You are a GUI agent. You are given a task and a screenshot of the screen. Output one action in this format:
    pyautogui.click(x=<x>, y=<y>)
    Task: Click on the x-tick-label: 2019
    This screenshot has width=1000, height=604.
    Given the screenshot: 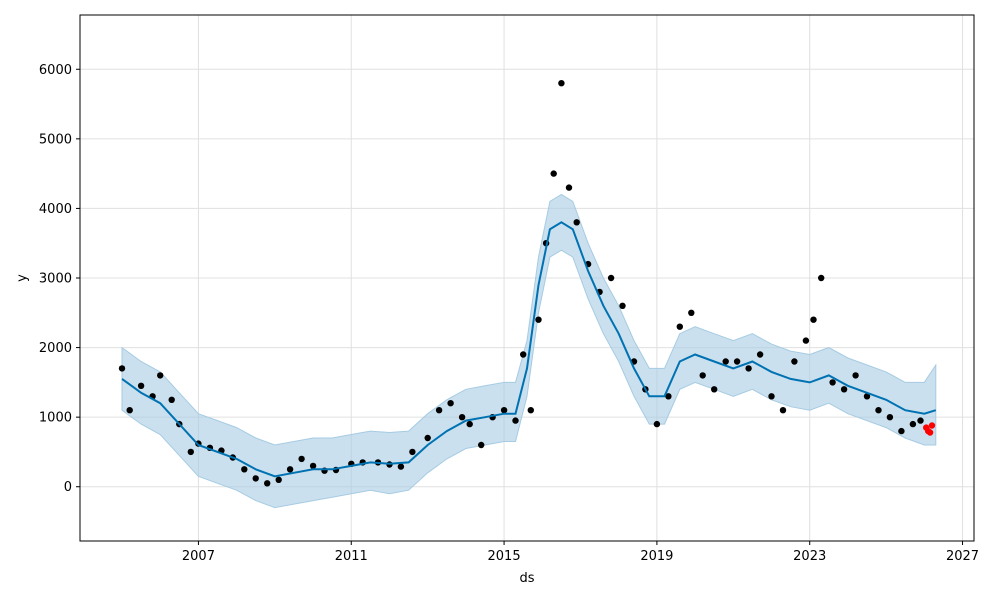 What is the action you would take?
    pyautogui.click(x=656, y=556)
    